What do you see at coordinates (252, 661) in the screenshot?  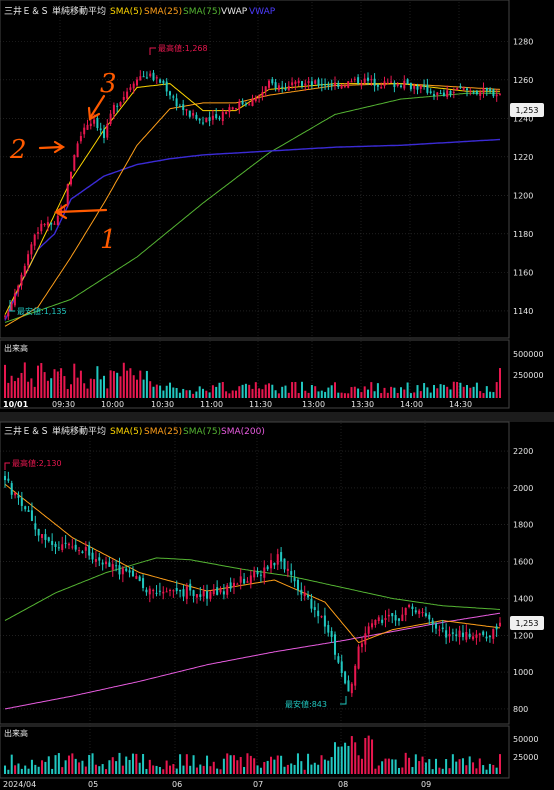 I see `sma200-line` at bounding box center [252, 661].